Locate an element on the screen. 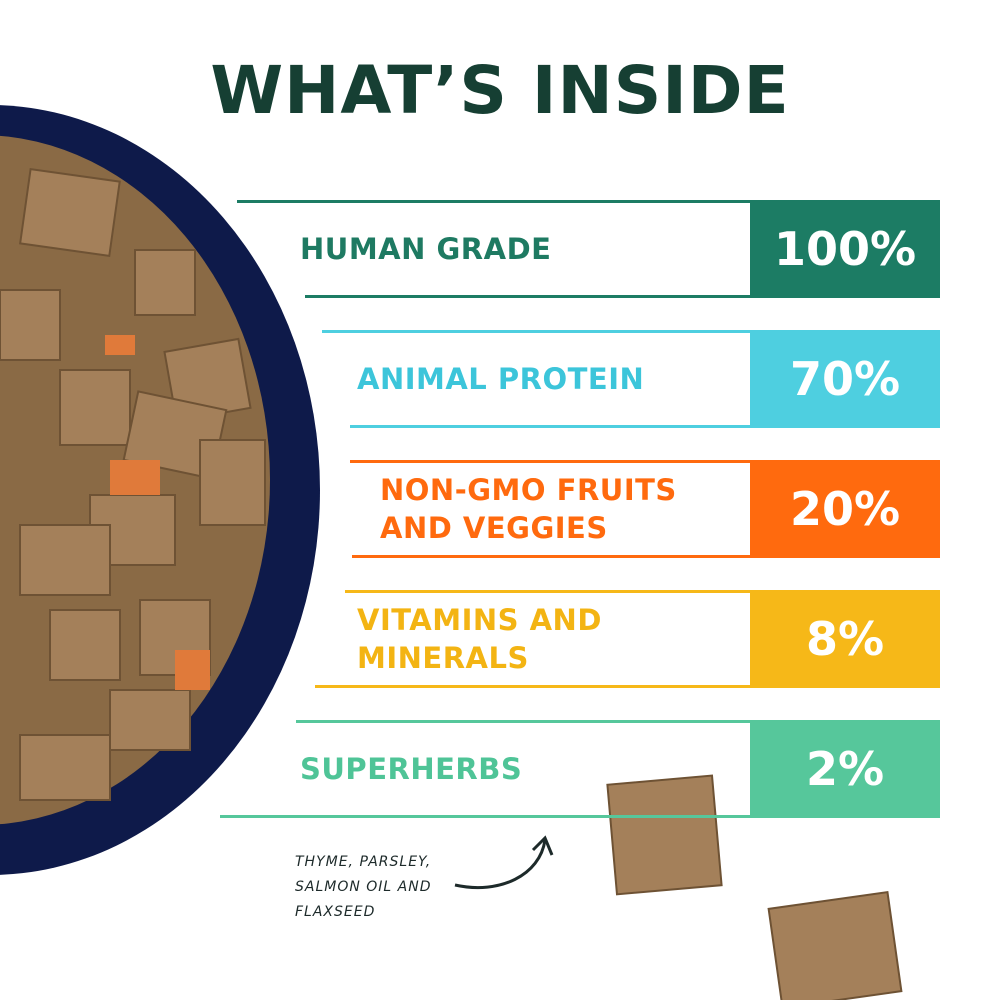 The height and width of the screenshot is (1000, 1000). note: THYME, PARSLEY, SALMON OIL AND FLAXSEED is located at coordinates (363, 887).